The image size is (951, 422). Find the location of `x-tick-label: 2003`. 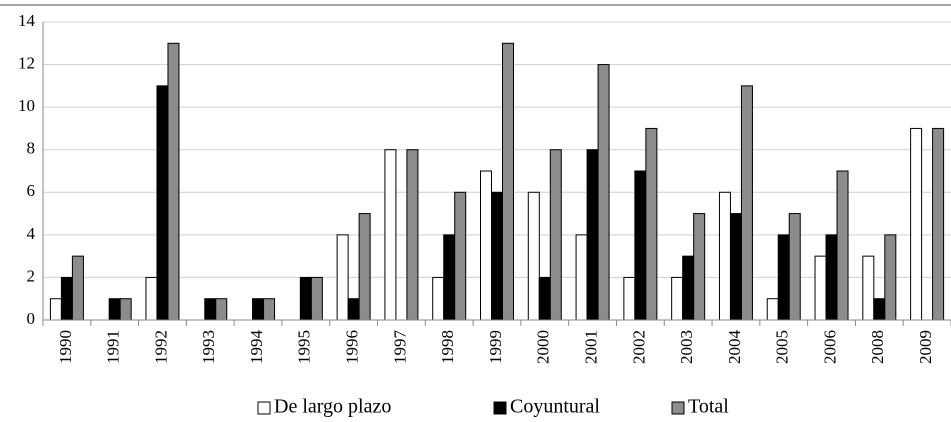

x-tick-label: 2003 is located at coordinates (686, 347).